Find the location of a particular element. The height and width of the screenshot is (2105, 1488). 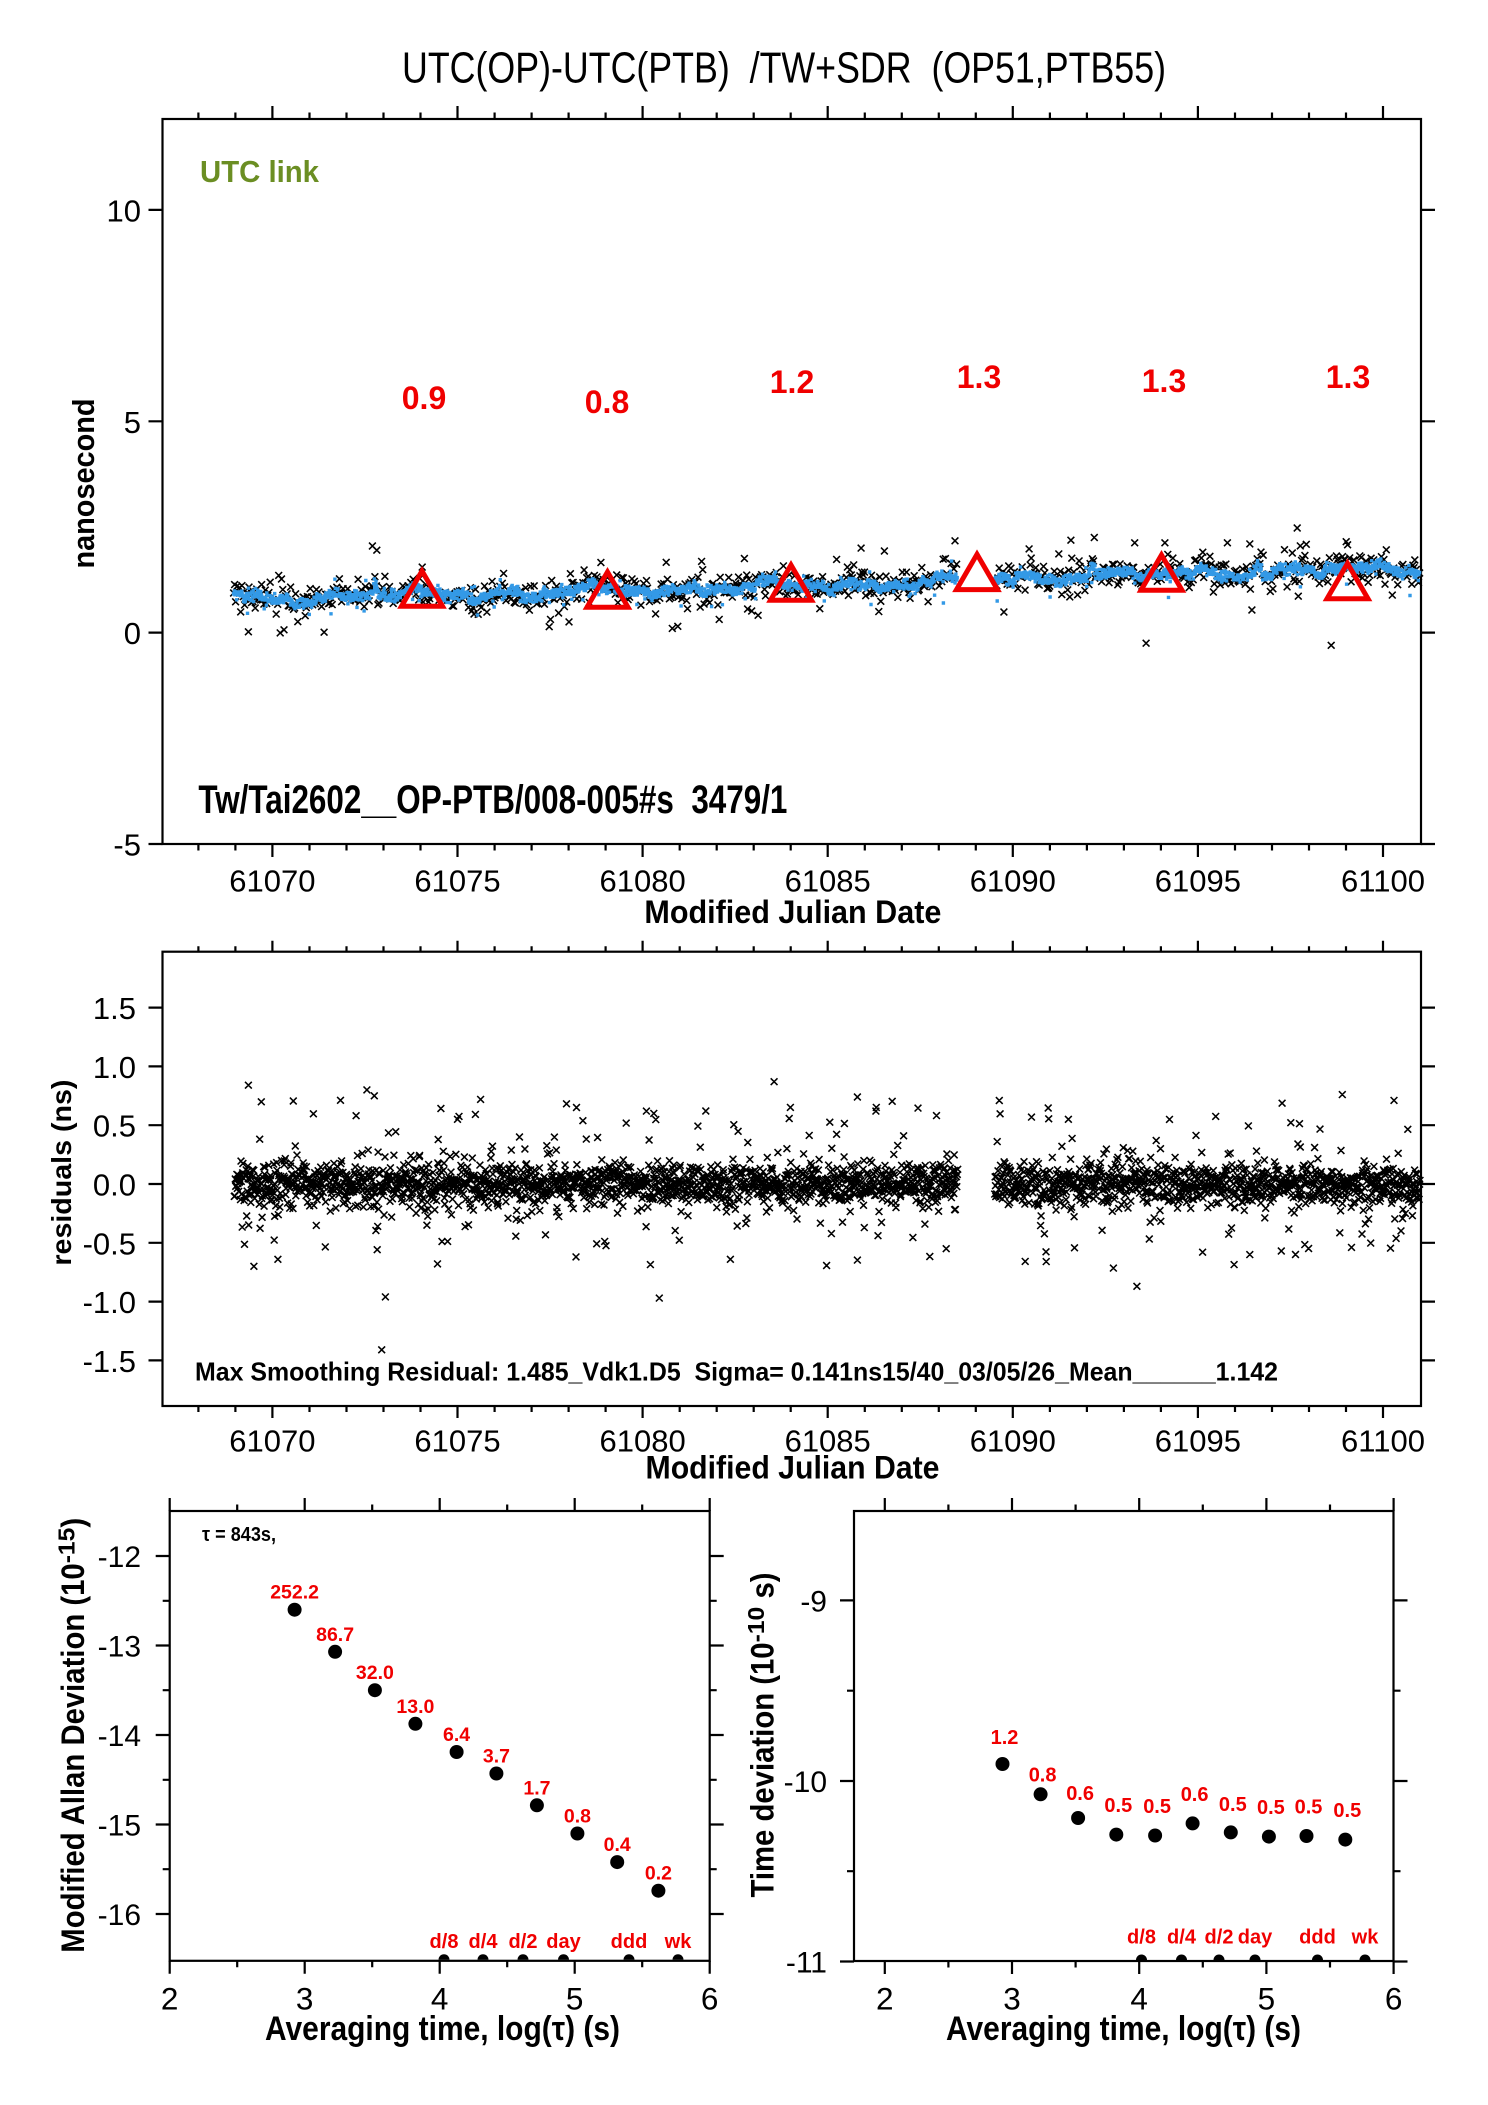

svg-text: Time deviation (10 is located at coordinates (763, 1769).